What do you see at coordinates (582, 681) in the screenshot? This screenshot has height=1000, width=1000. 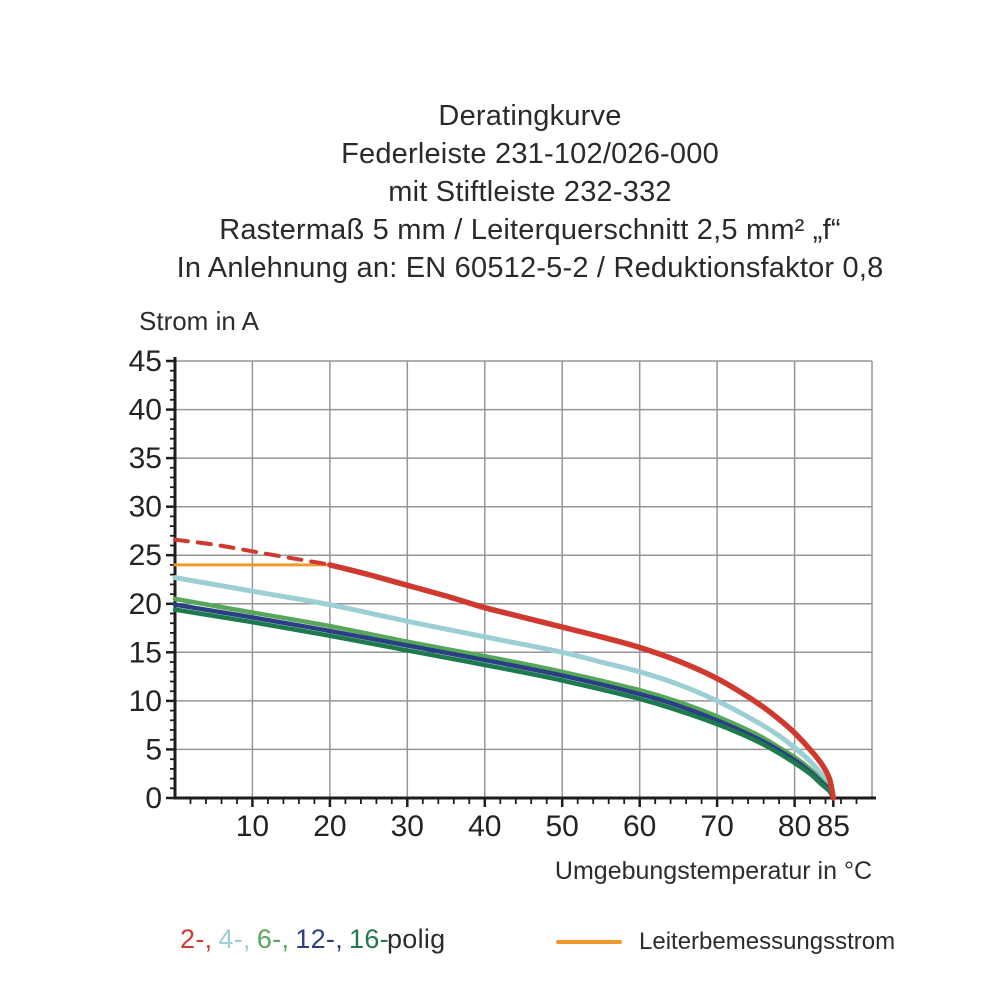 I see `curve-2-polig` at bounding box center [582, 681].